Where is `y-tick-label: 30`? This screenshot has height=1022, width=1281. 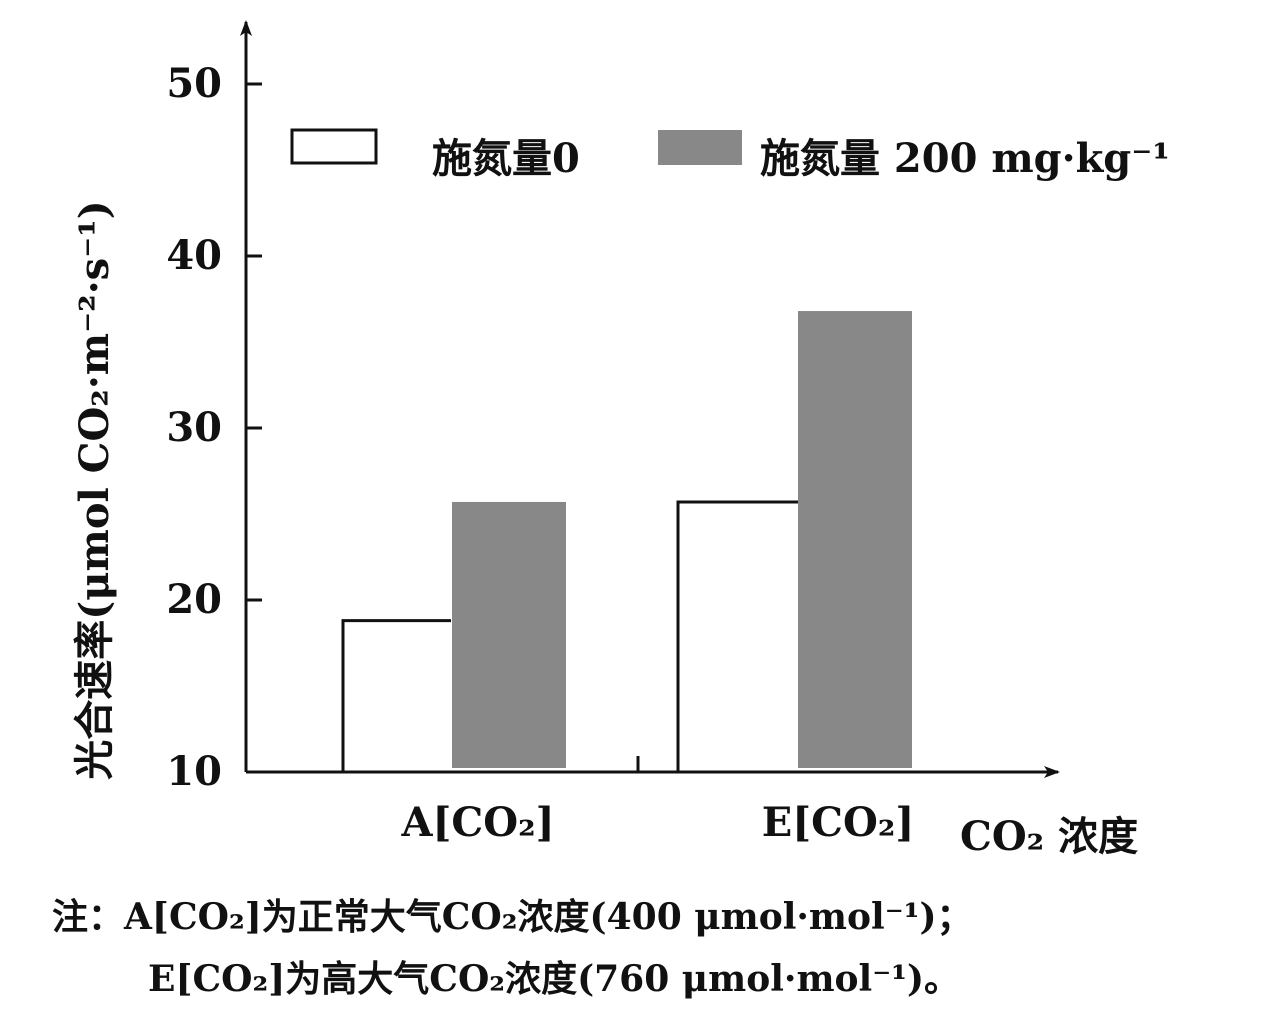 y-tick-label: 30 is located at coordinates (194, 427).